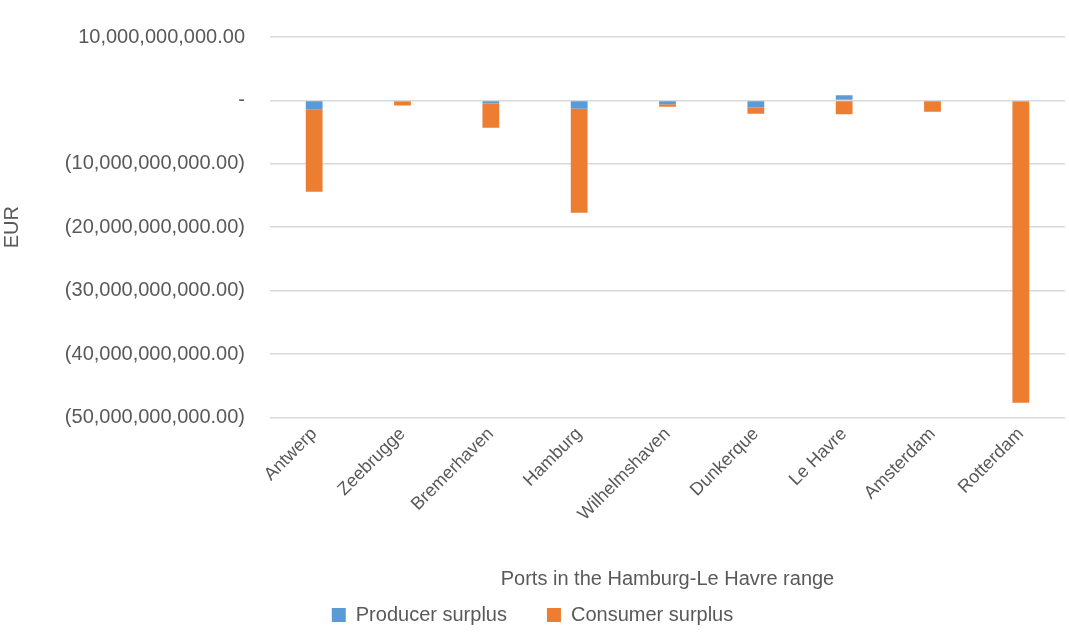 The image size is (1069, 635). I want to click on x-axis-title: Ports in the Hamburg-Le Havre range, so click(667, 577).